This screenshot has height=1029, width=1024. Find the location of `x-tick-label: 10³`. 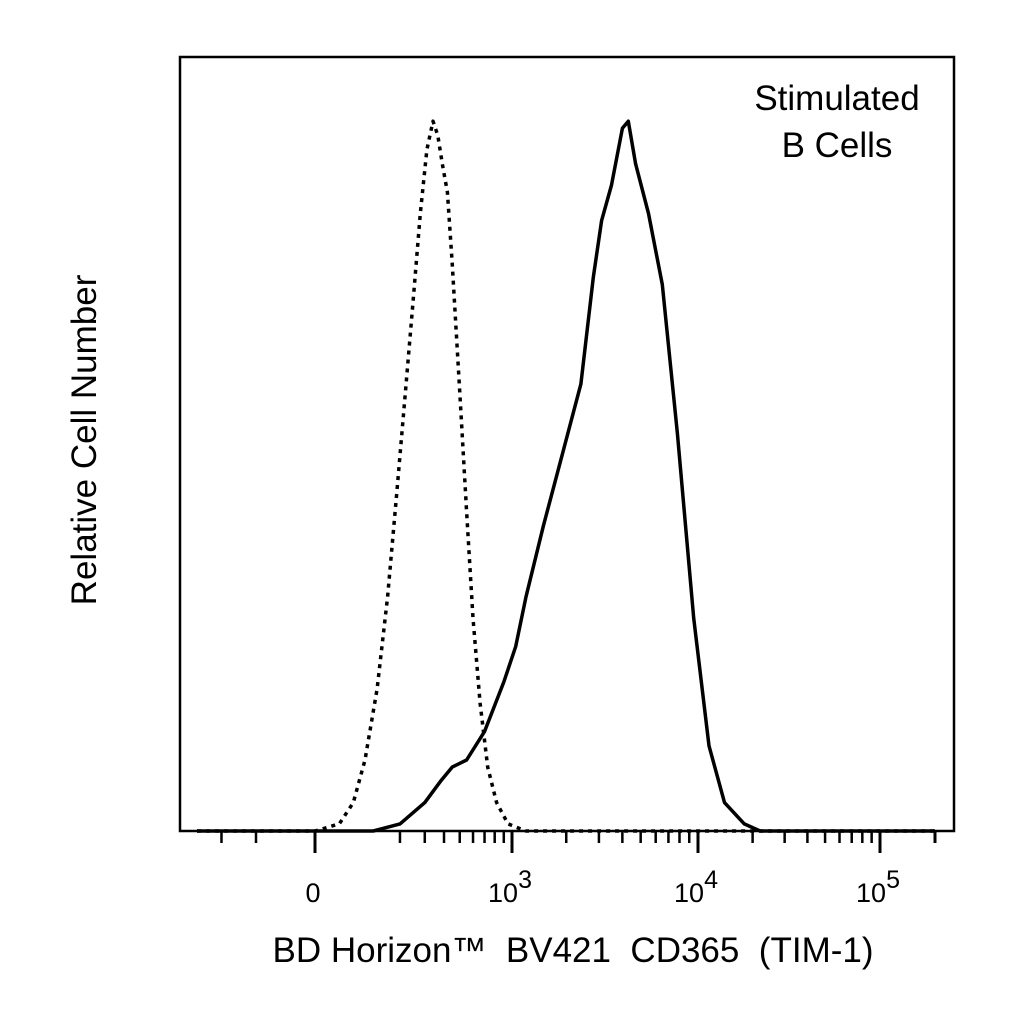

x-tick-label: 10³ is located at coordinates (510, 887).